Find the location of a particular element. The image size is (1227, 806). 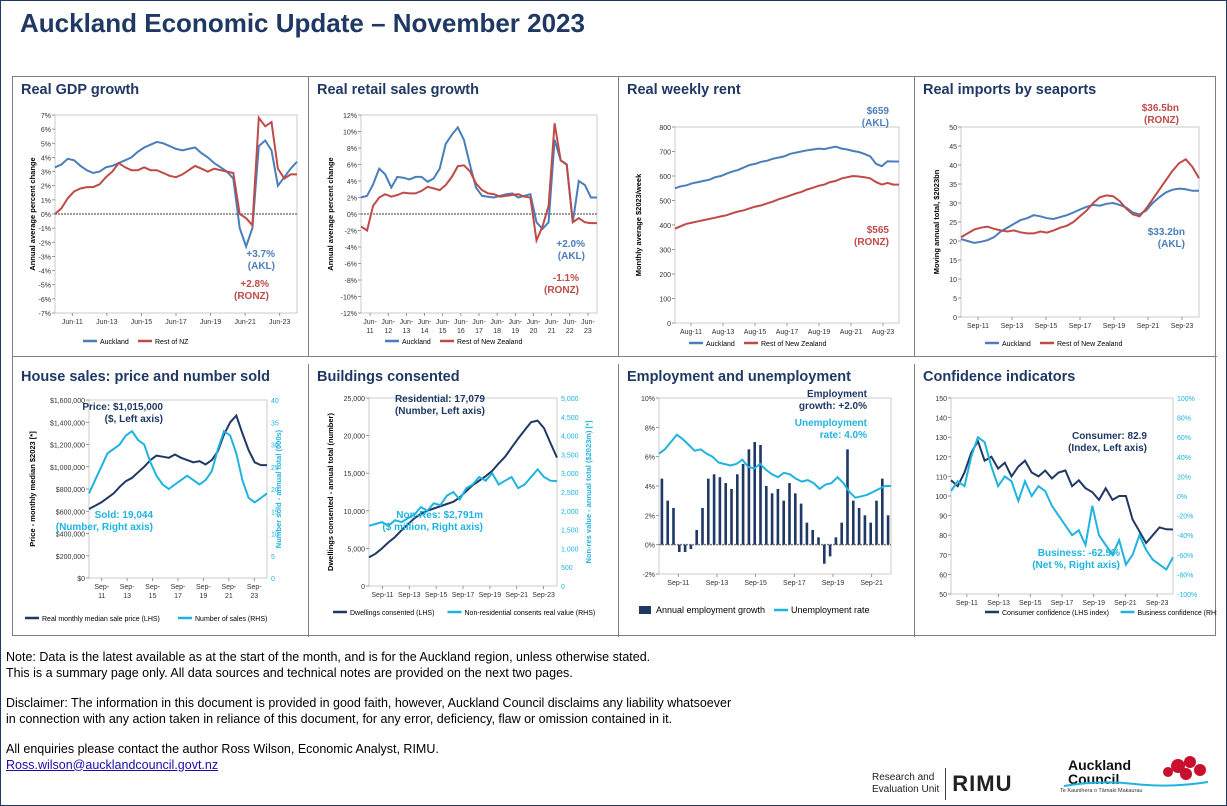

y2-tick-label: 100% is located at coordinates (1186, 399).